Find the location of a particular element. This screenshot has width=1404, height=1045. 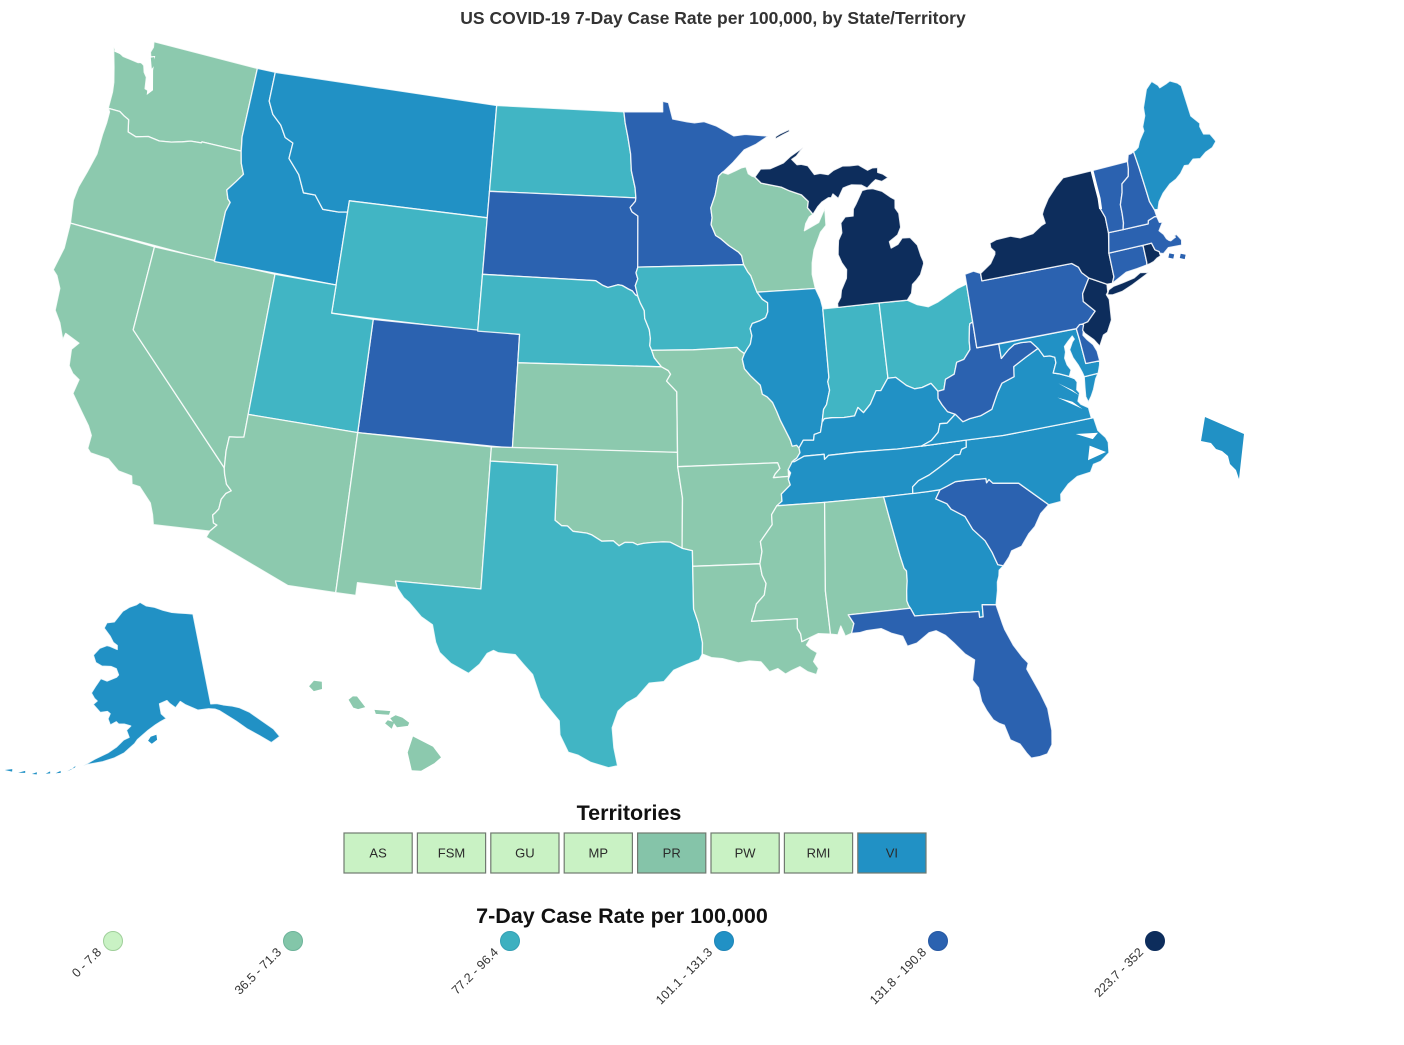

svg-text: GU is located at coordinates (525, 853).